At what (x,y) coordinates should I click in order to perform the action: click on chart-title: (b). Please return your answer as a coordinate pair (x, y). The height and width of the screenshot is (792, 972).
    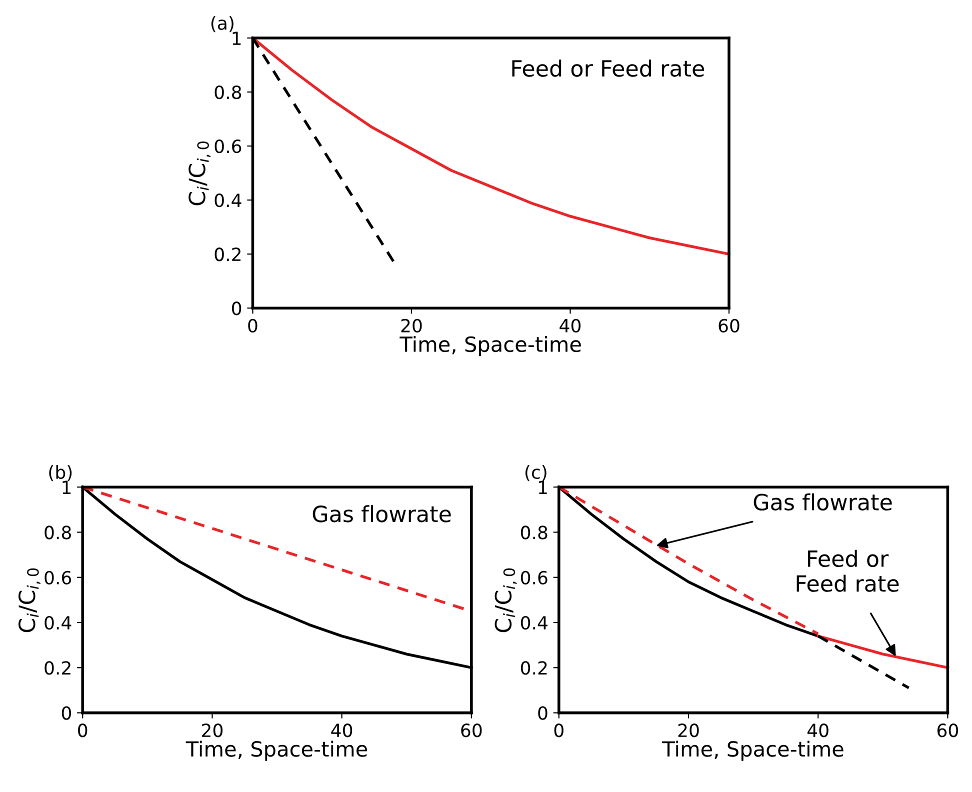
    Looking at the image, I should click on (60, 473).